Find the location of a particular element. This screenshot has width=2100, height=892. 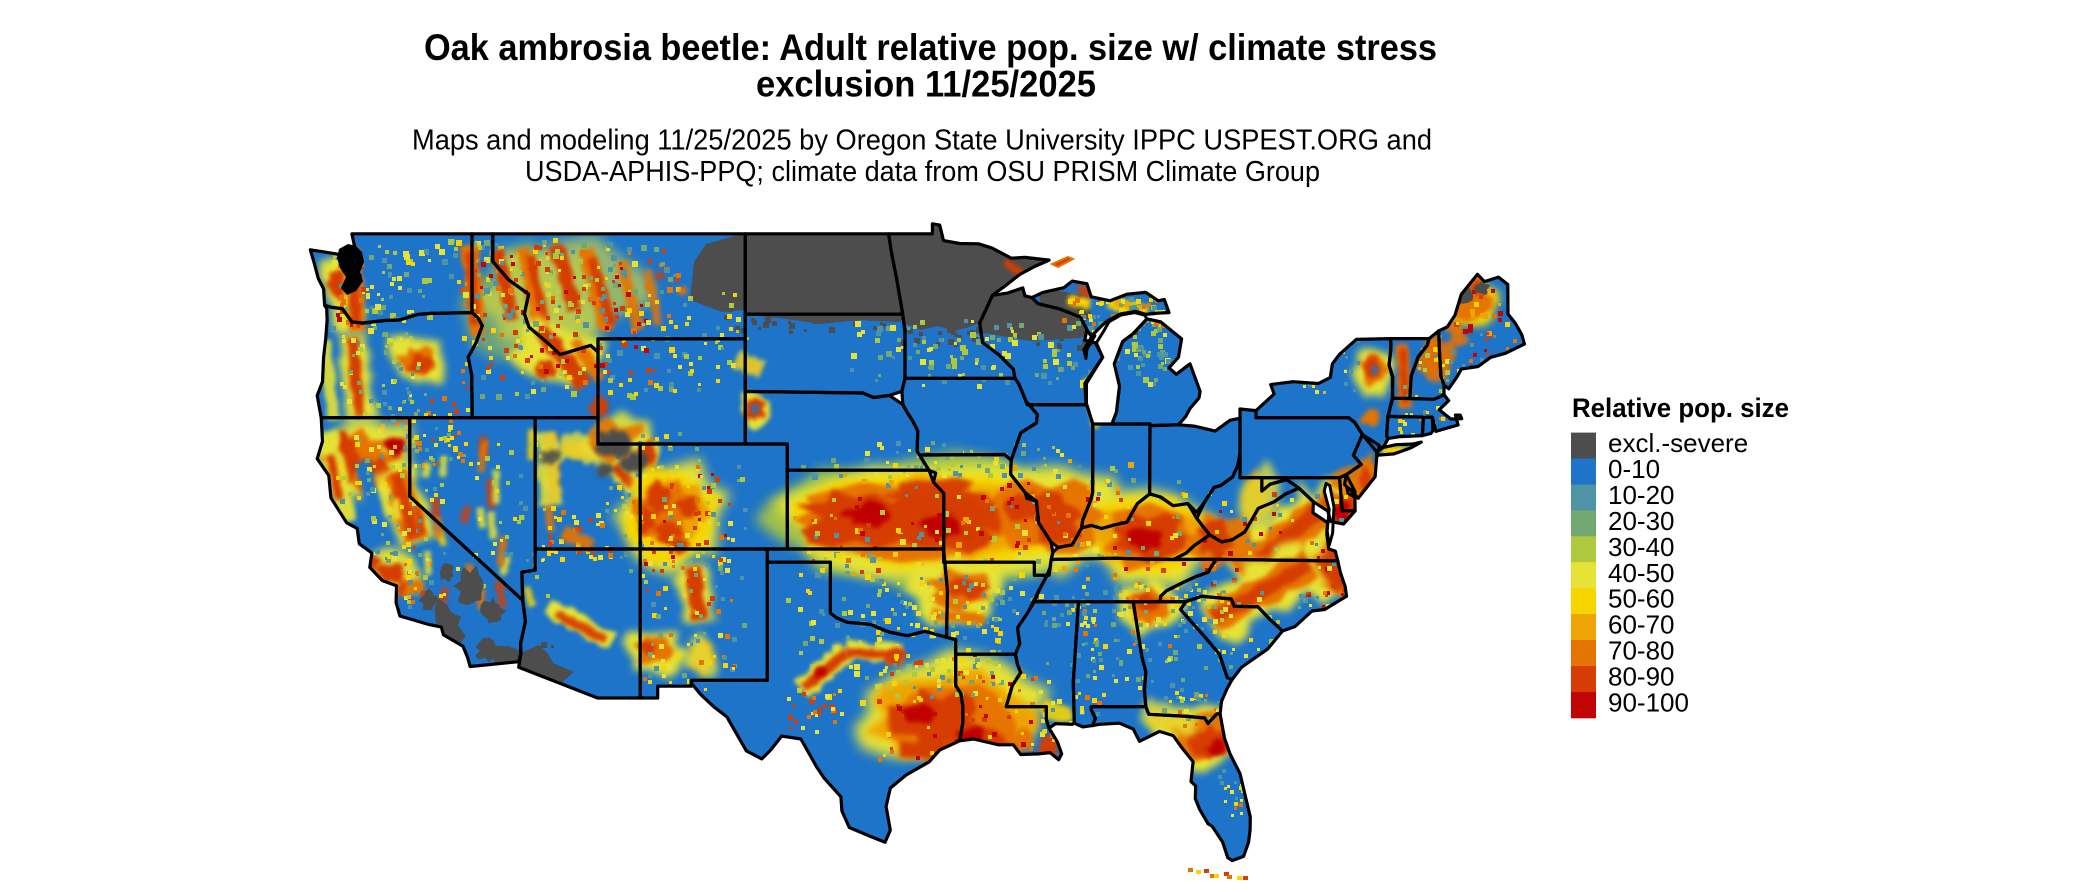

svg-text: 80-90 is located at coordinates (1641, 677).